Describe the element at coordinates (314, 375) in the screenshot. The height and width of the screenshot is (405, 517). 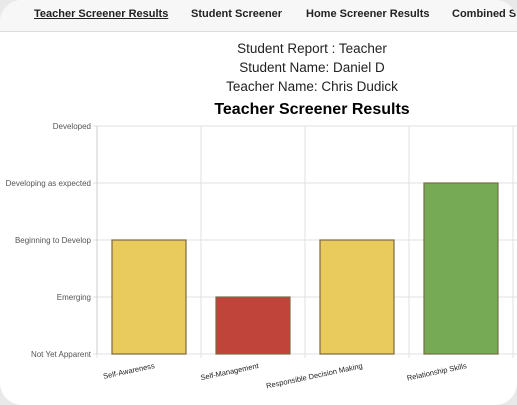
I see `x-tick-label: Responsible Decision Making` at that location.